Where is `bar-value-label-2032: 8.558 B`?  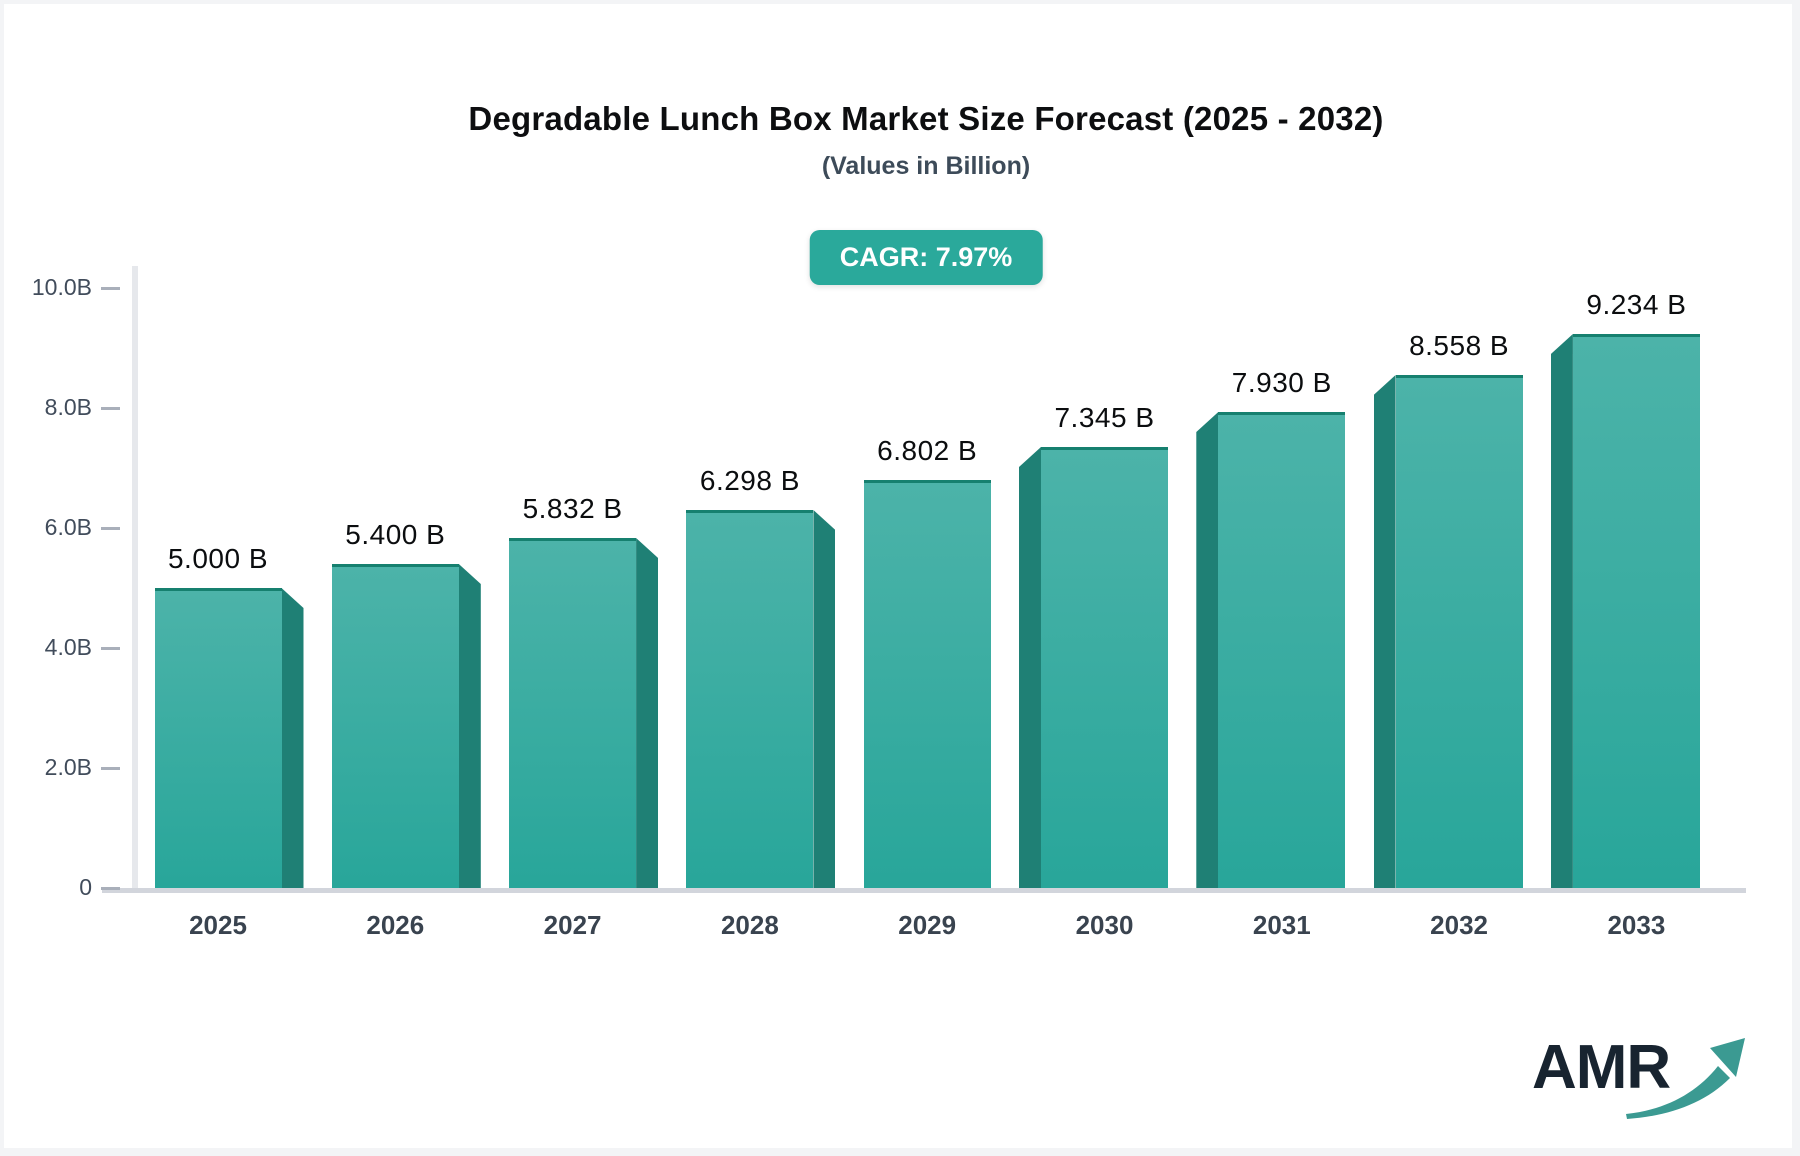
bar-value-label-2032: 8.558 B is located at coordinates (1459, 345).